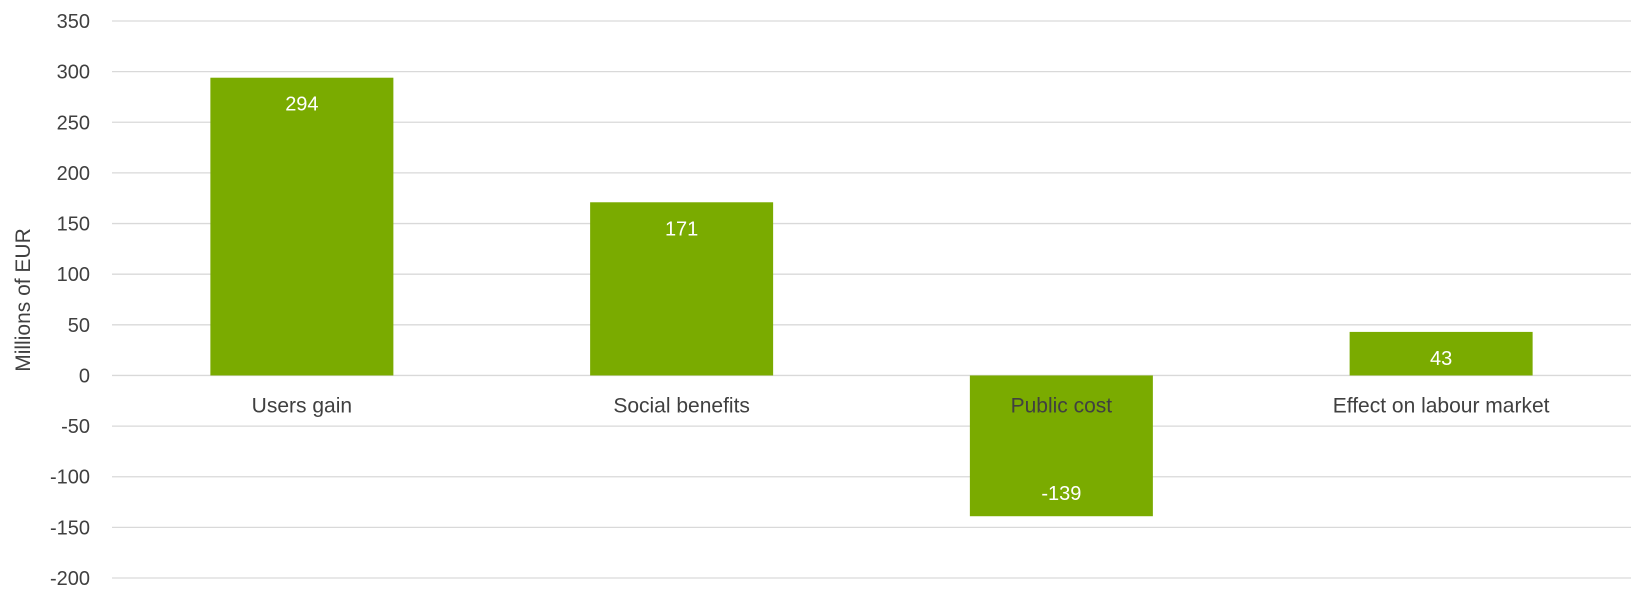  Describe the element at coordinates (73, 73) in the screenshot. I see `y-tick-label: 300` at that location.